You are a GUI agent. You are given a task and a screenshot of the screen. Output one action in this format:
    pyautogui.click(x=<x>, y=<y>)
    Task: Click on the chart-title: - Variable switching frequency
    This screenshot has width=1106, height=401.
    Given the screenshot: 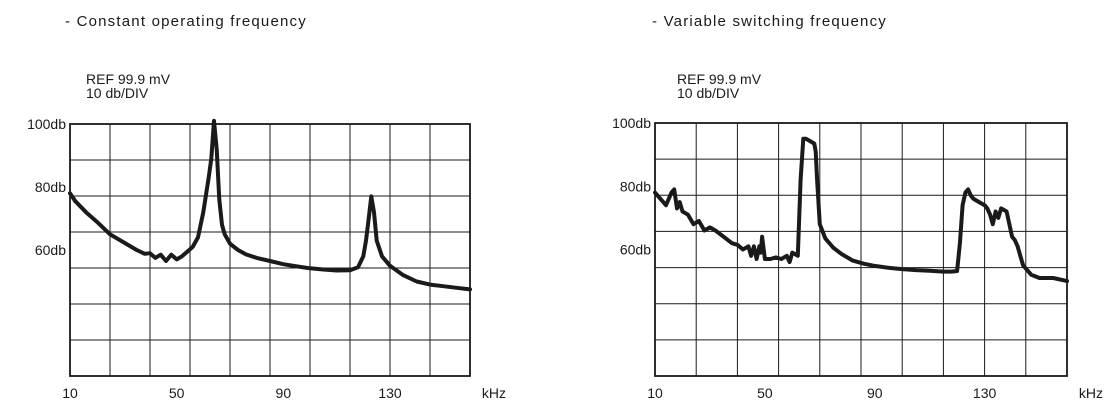 What is the action you would take?
    pyautogui.click(x=769, y=21)
    